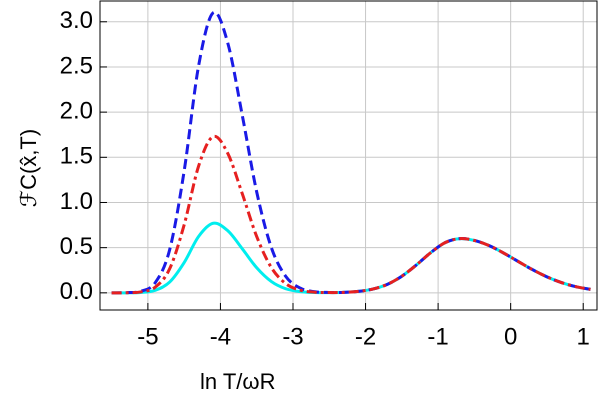 The height and width of the screenshot is (407, 600). What do you see at coordinates (76, 156) in the screenshot?
I see `y-tick-label: 1.5` at bounding box center [76, 156].